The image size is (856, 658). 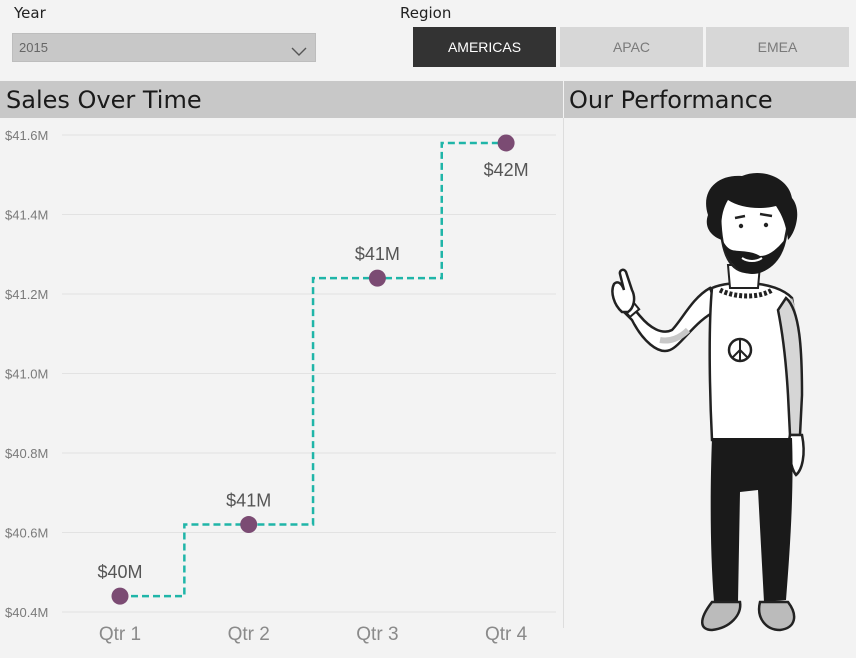 I want to click on data-label: $40M, so click(x=119, y=572).